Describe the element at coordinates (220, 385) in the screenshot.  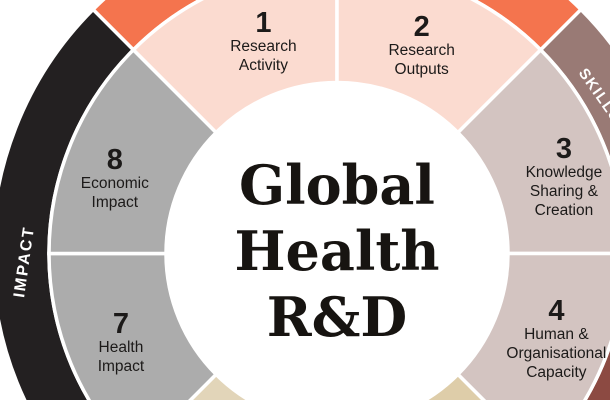
I see `segment-6-wedge` at that location.